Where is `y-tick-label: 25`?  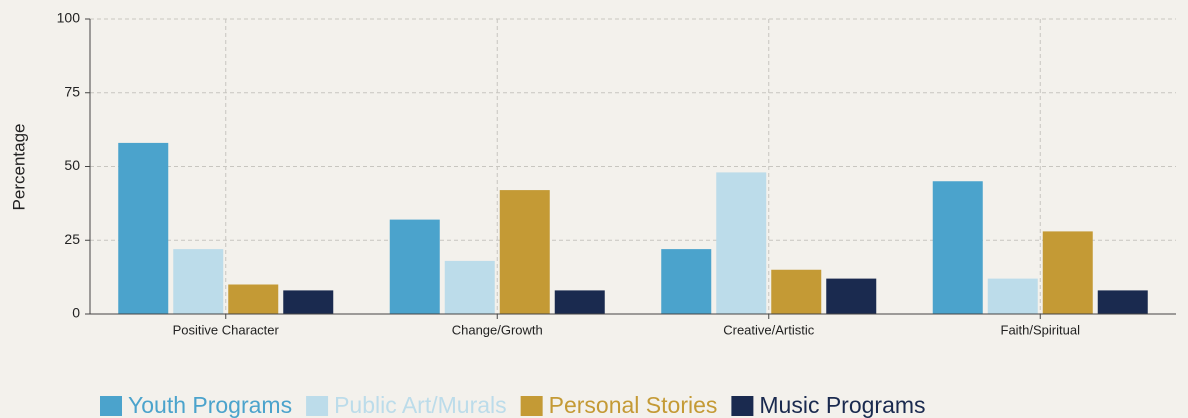
y-tick-label: 25 is located at coordinates (72, 239).